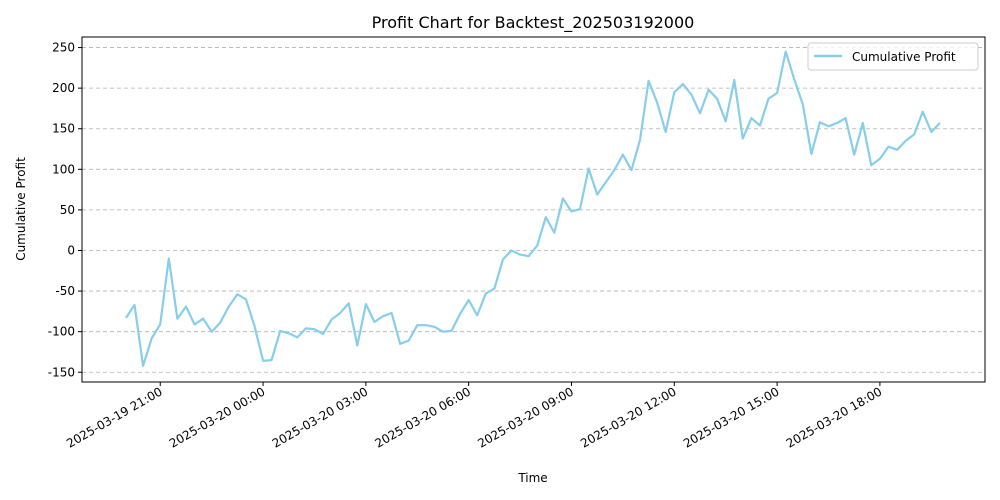  What do you see at coordinates (114, 417) in the screenshot?
I see `x-tick-label: 2025-03-19 21:00` at bounding box center [114, 417].